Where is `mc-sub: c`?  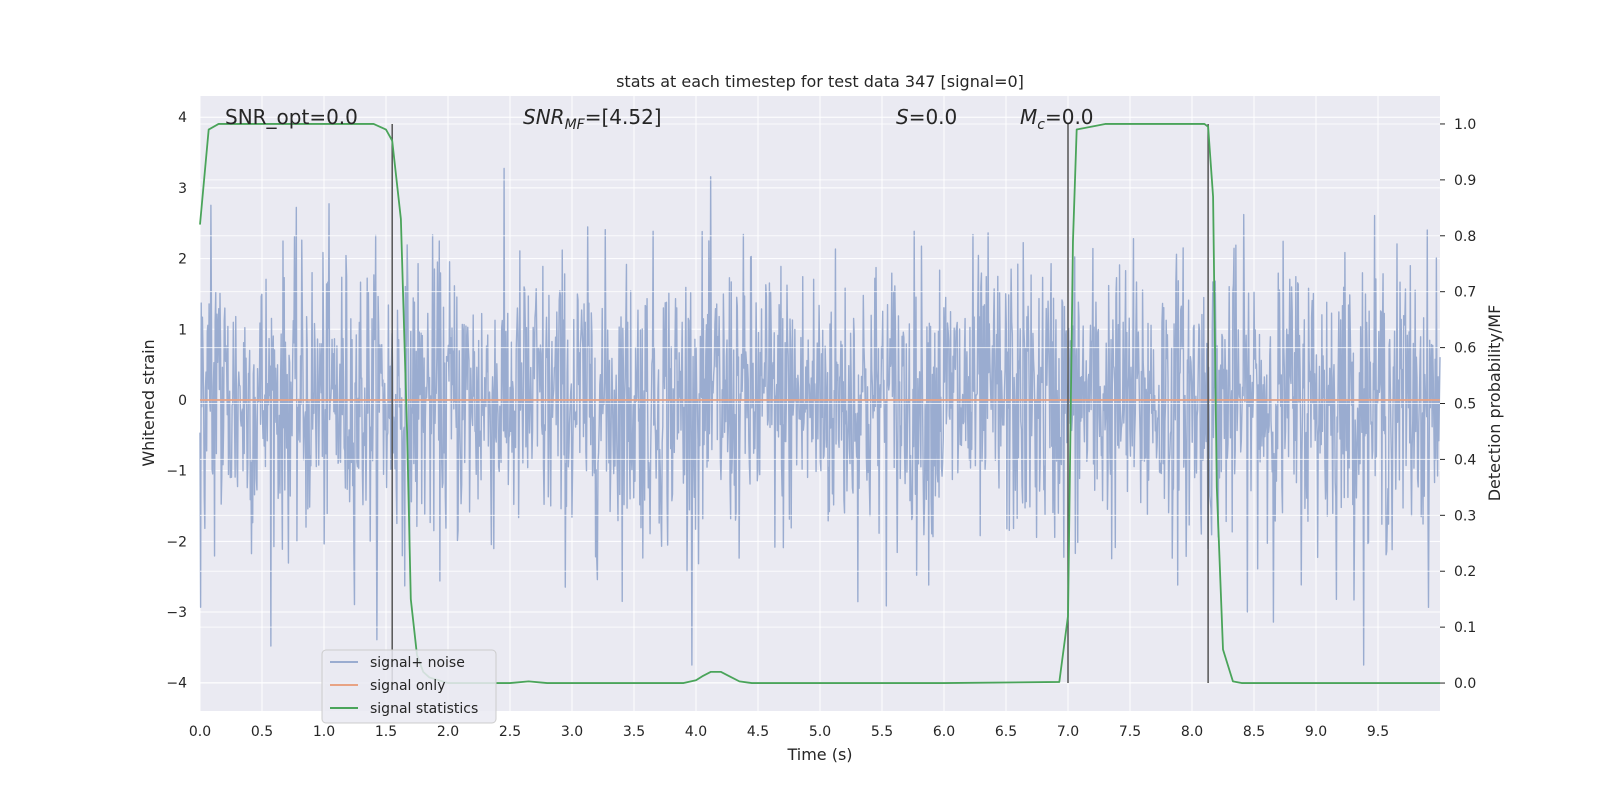 mc-sub: c is located at coordinates (1041, 125).